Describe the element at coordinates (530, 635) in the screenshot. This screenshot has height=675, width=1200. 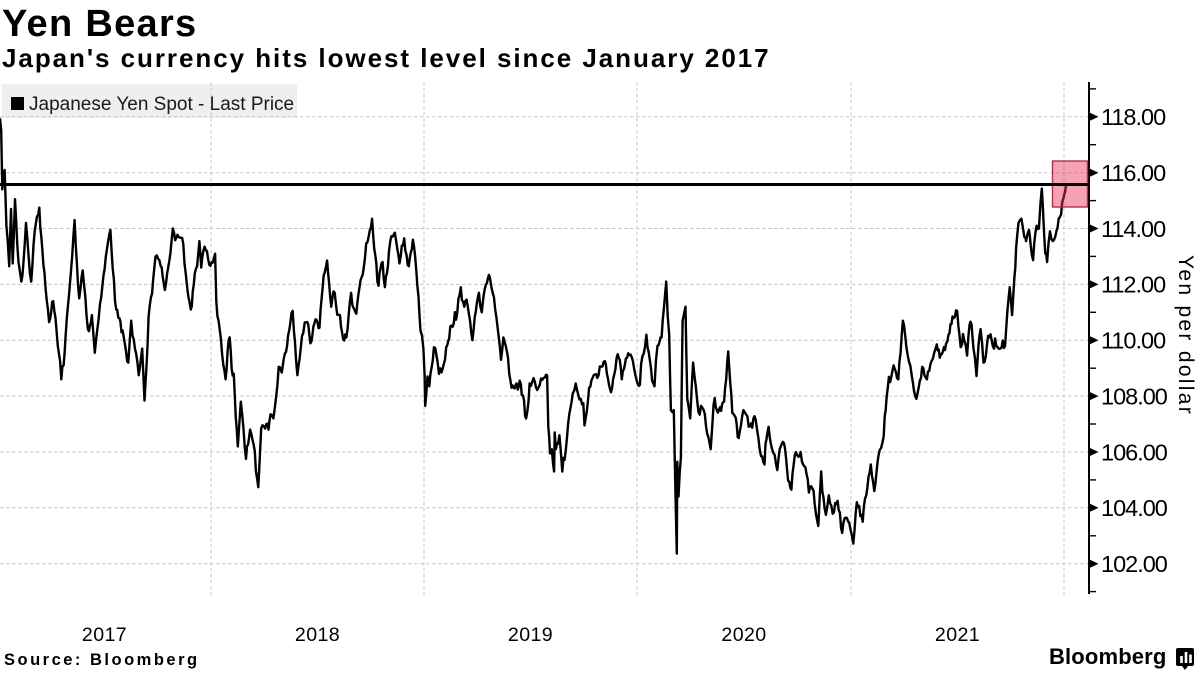
I see `svg-text: 2019` at that location.